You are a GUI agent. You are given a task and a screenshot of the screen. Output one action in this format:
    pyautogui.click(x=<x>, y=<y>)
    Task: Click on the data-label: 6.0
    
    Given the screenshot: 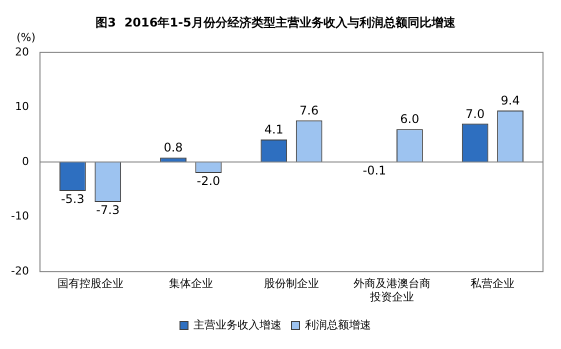 What is the action you would take?
    pyautogui.click(x=410, y=119)
    